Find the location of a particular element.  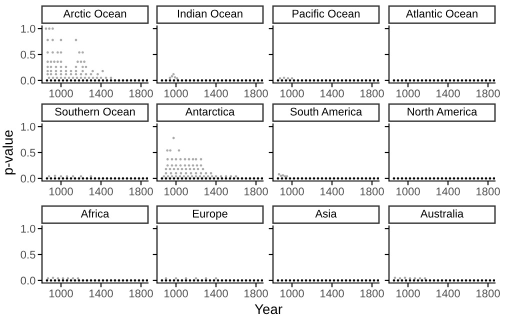

chart-title: North America is located at coordinates (443, 111).